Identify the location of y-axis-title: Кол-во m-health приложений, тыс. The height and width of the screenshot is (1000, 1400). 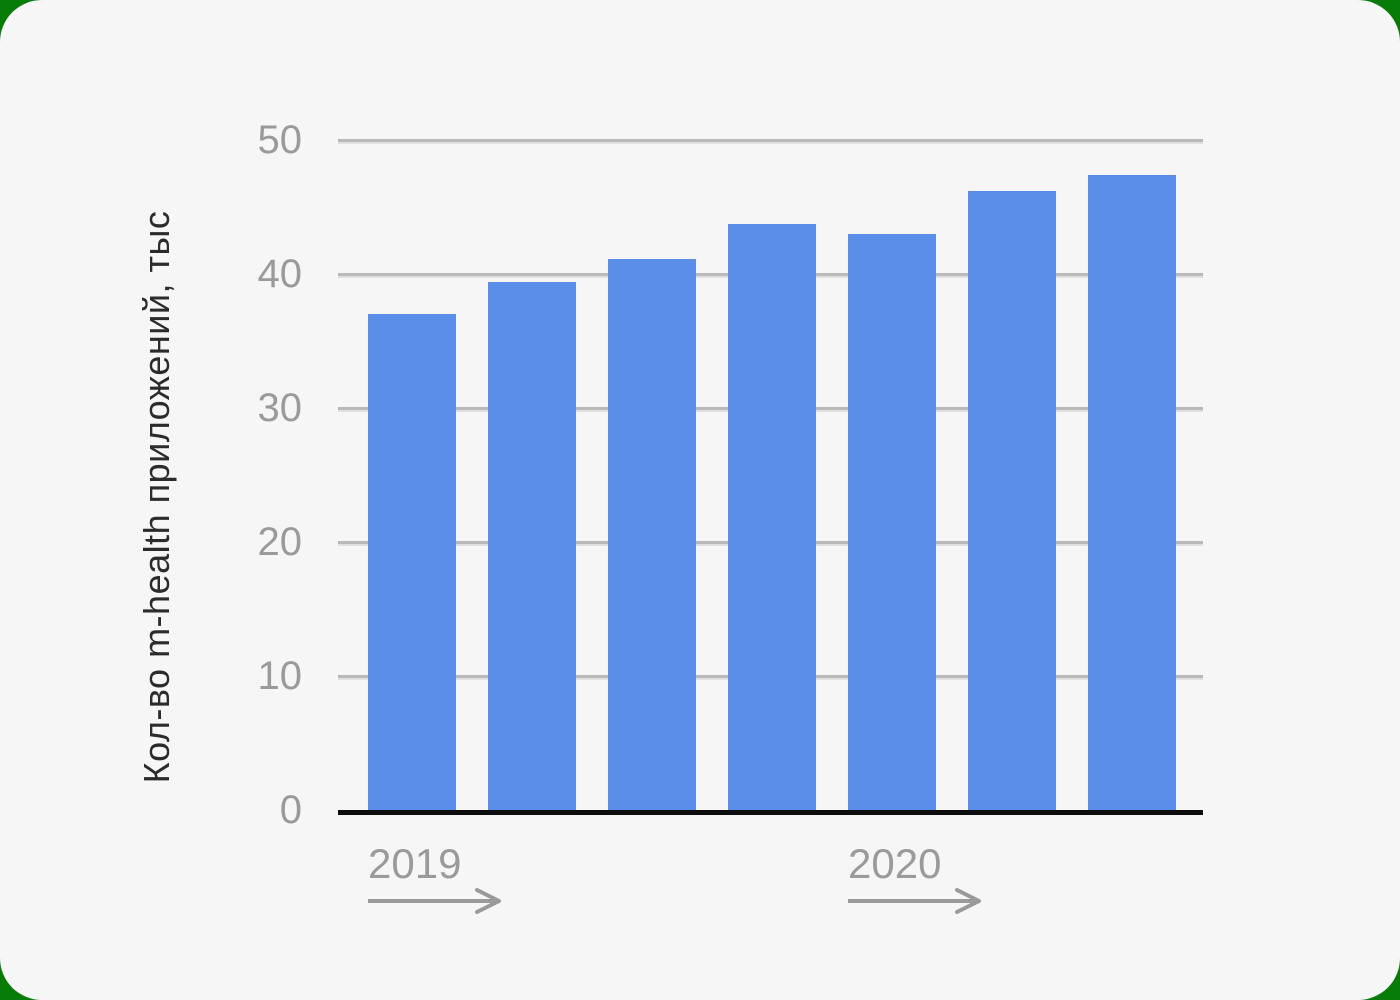
(156, 497).